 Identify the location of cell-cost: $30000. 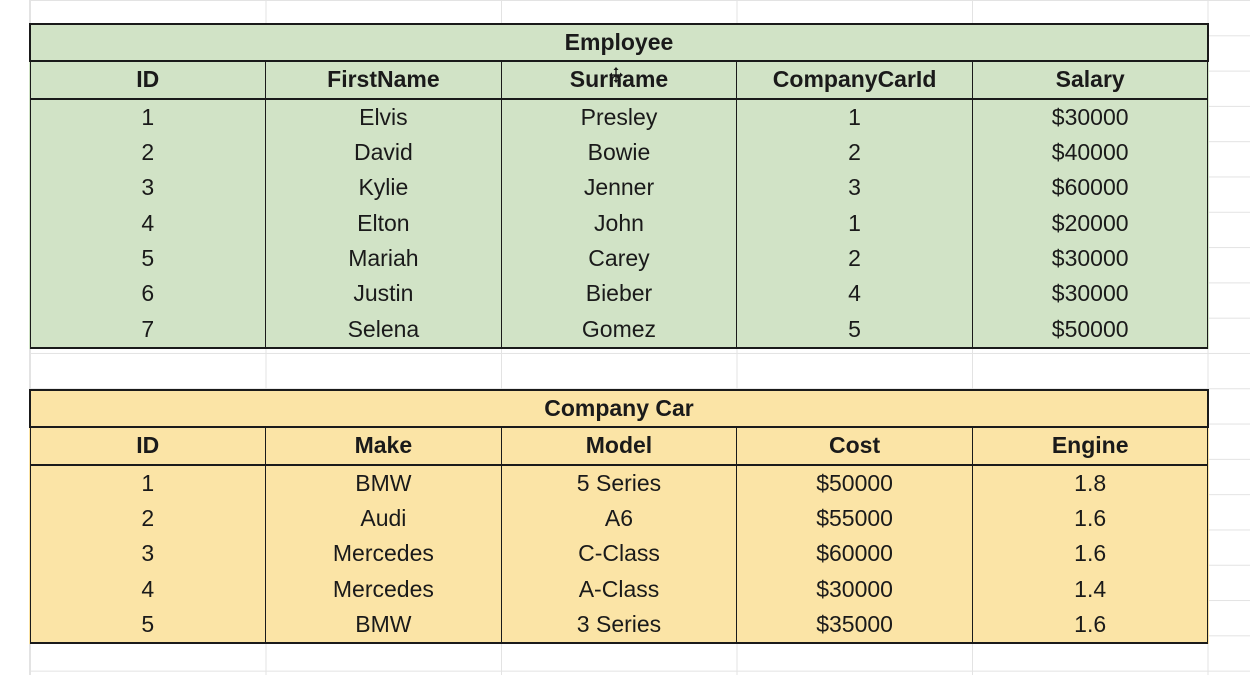
(854, 589).